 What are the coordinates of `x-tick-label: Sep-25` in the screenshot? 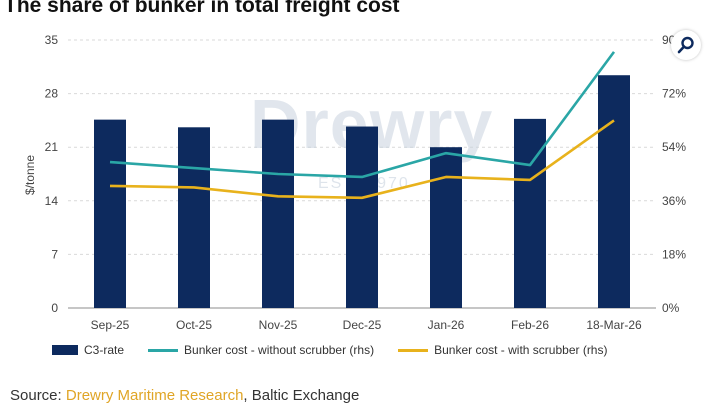 It's located at (110, 325).